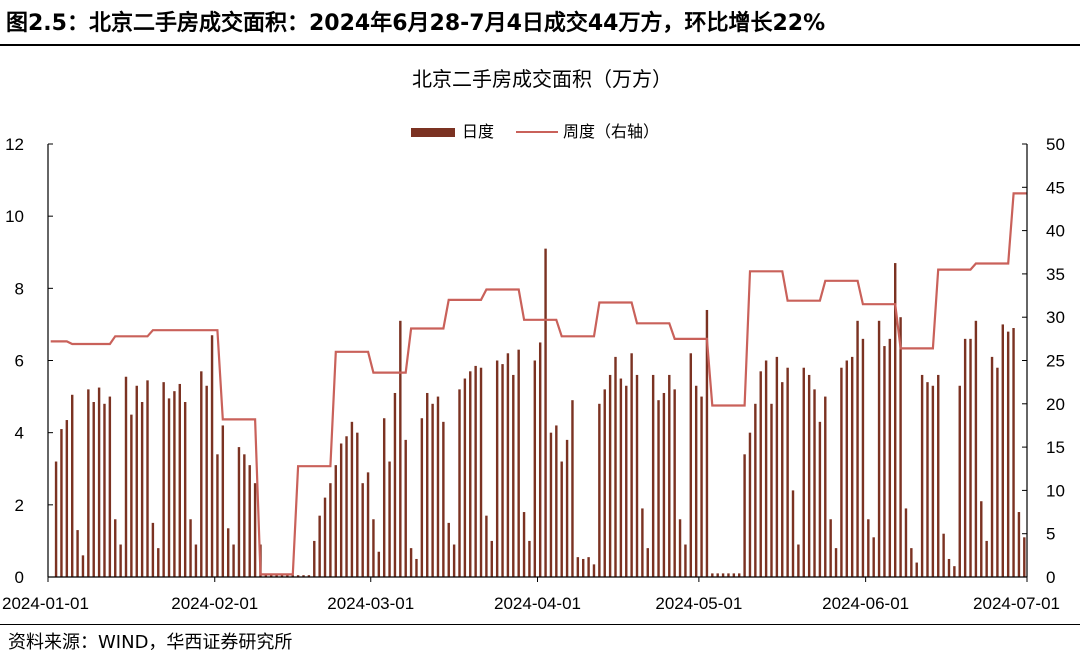  I want to click on right-tick-label: 0, so click(1050, 577).